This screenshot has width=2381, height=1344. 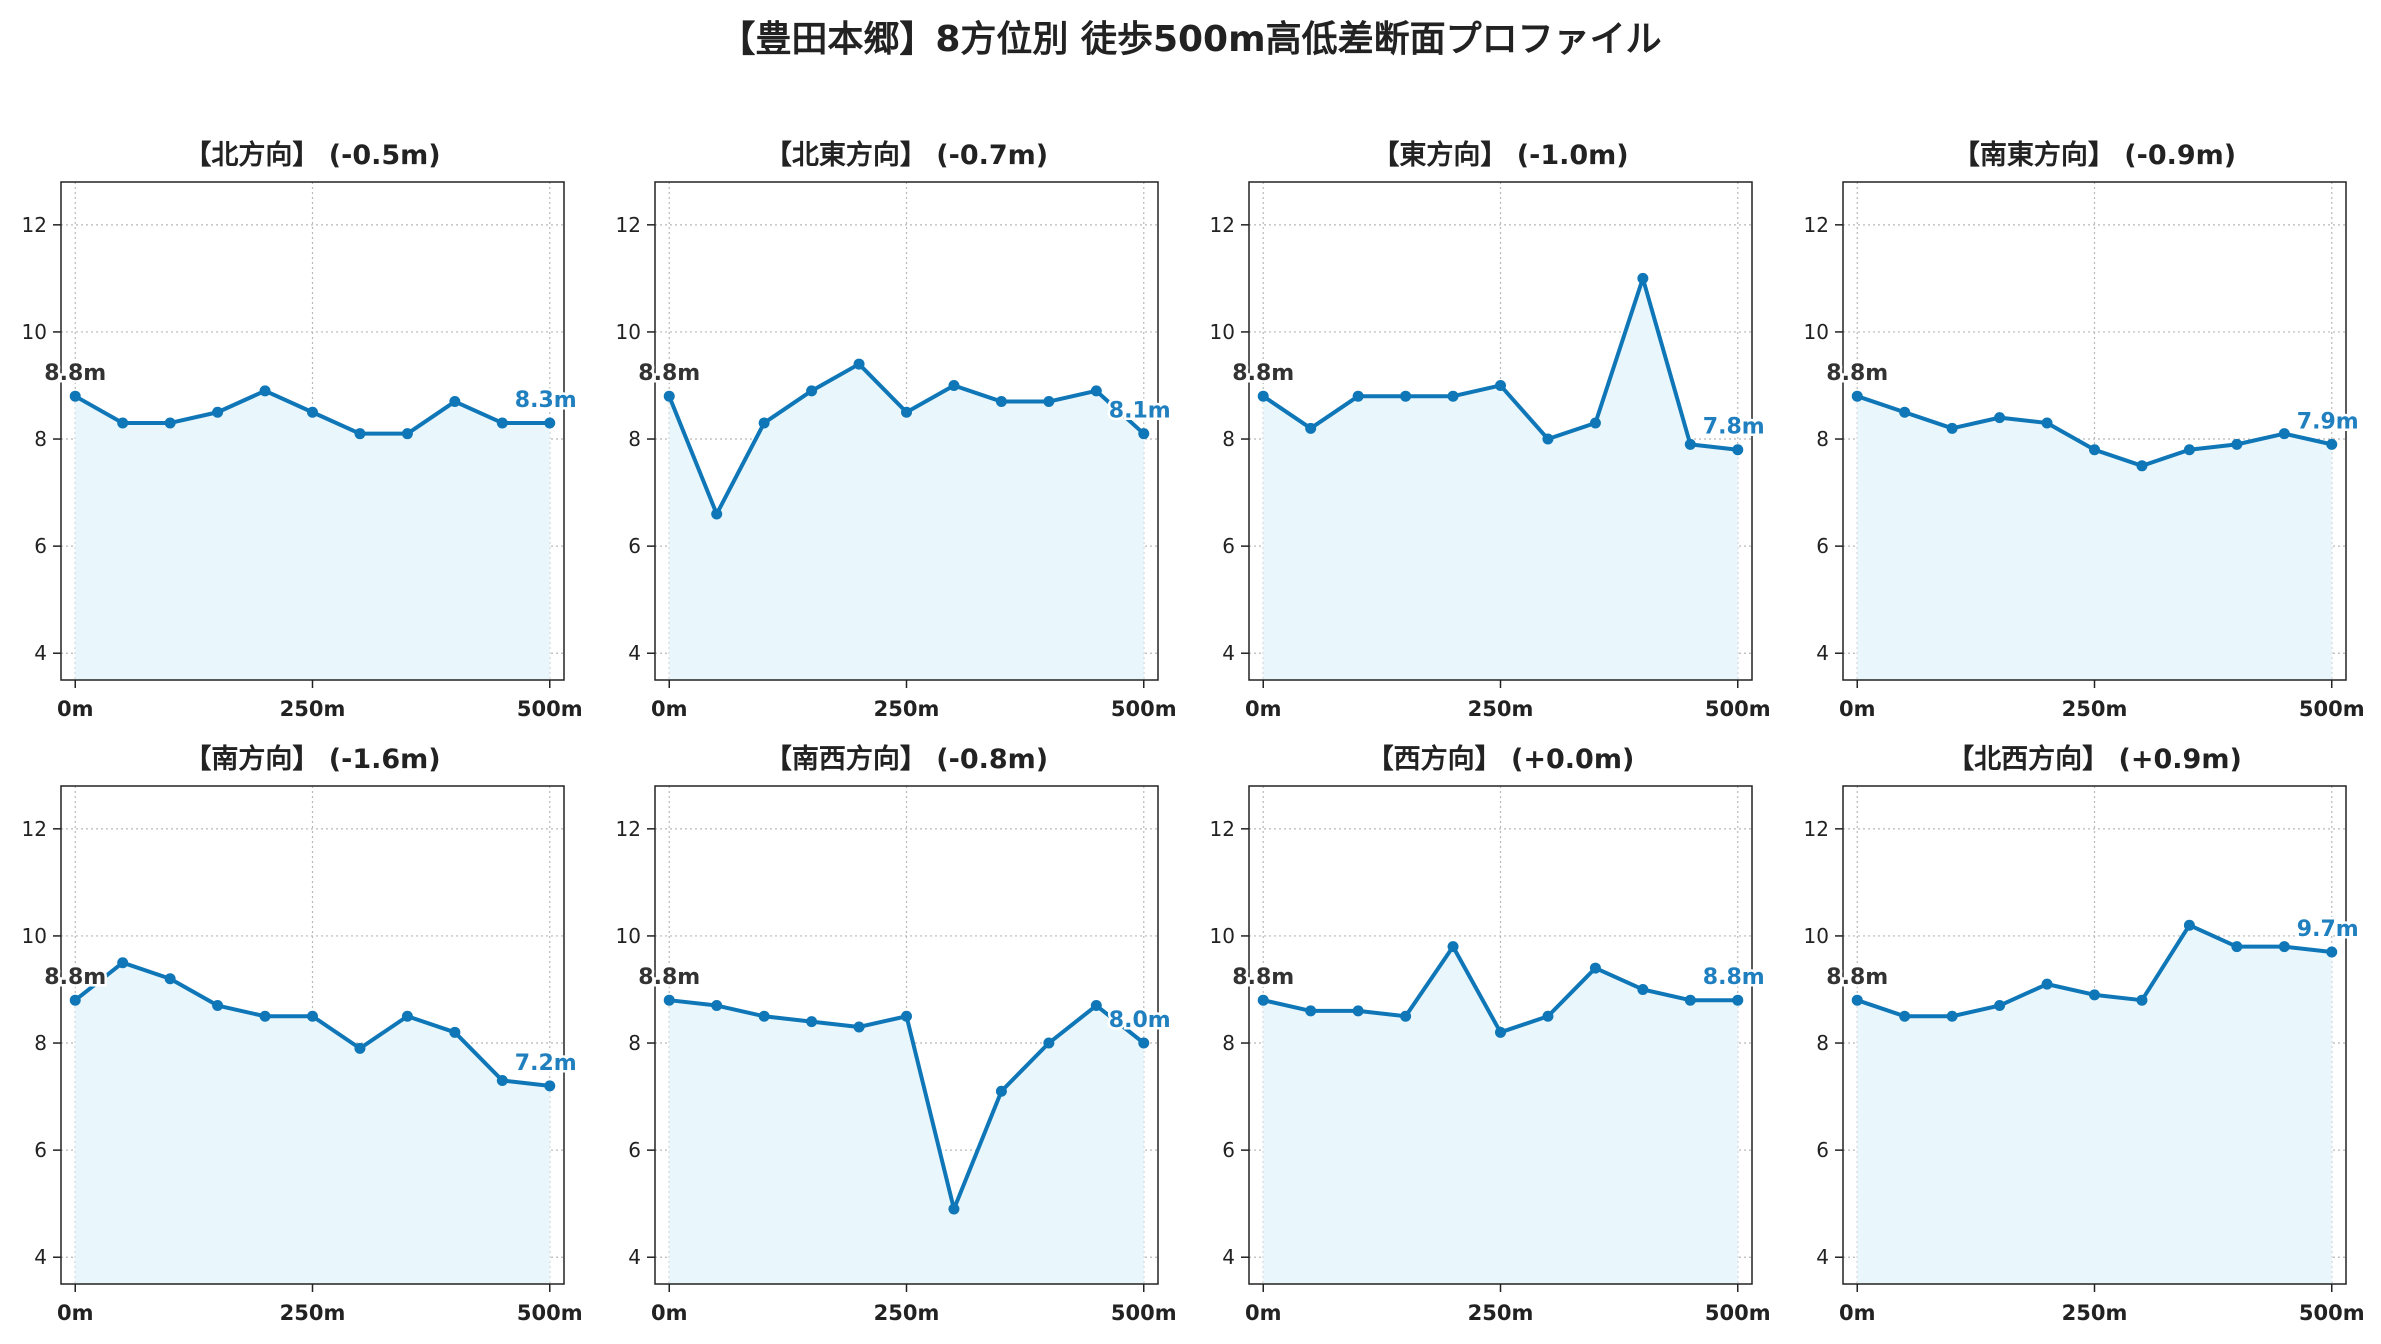 I want to click on subplot-title: 【北東方向】 (-0.7m), so click(x=906, y=155).